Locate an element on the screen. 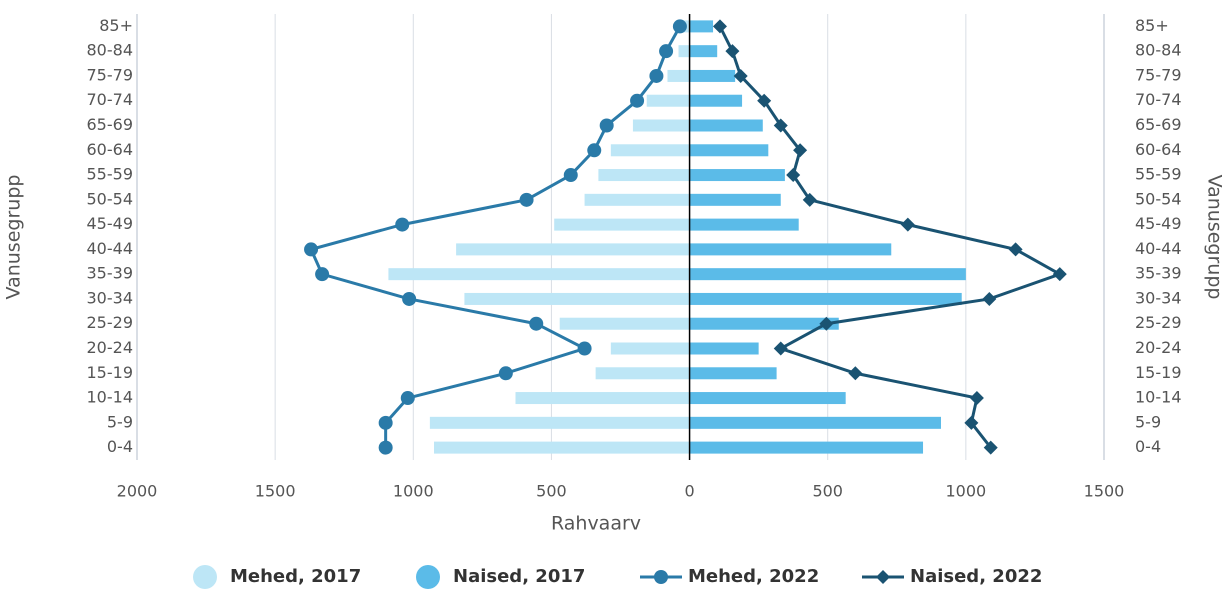 The image size is (1229, 590). y-tick-label: 30-34 is located at coordinates (110, 297).